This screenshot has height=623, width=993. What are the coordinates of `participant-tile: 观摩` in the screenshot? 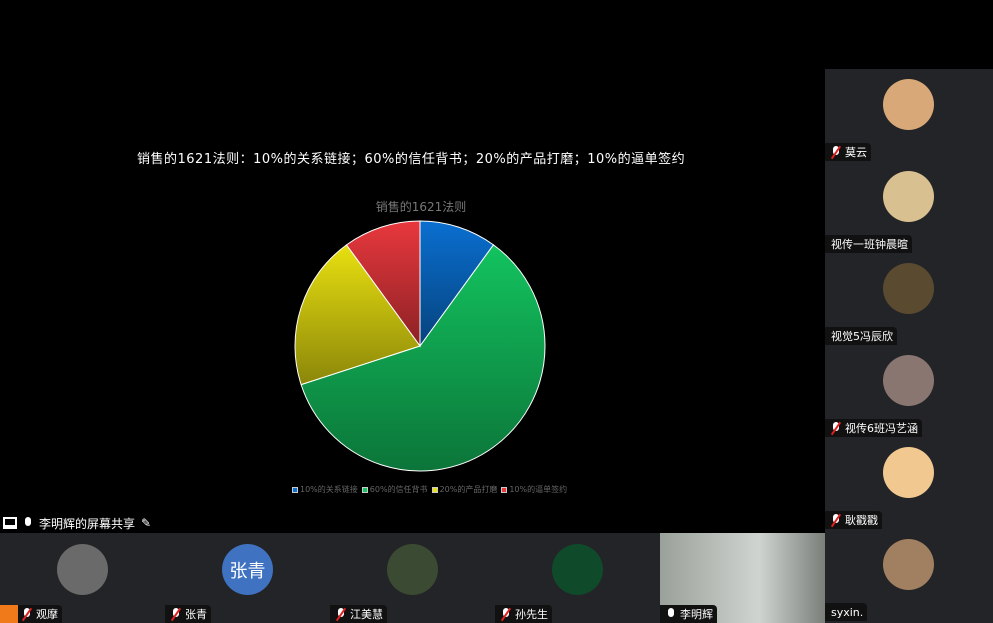 It's located at (82, 578).